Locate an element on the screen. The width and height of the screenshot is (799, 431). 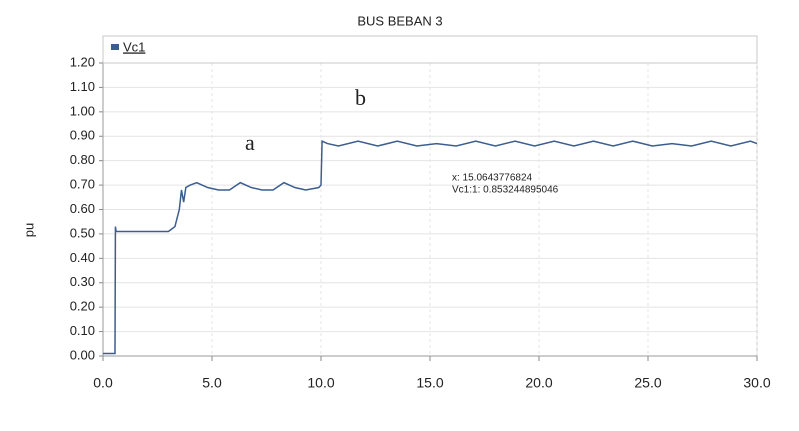
y-tick-label: 0.50 is located at coordinates (82, 232).